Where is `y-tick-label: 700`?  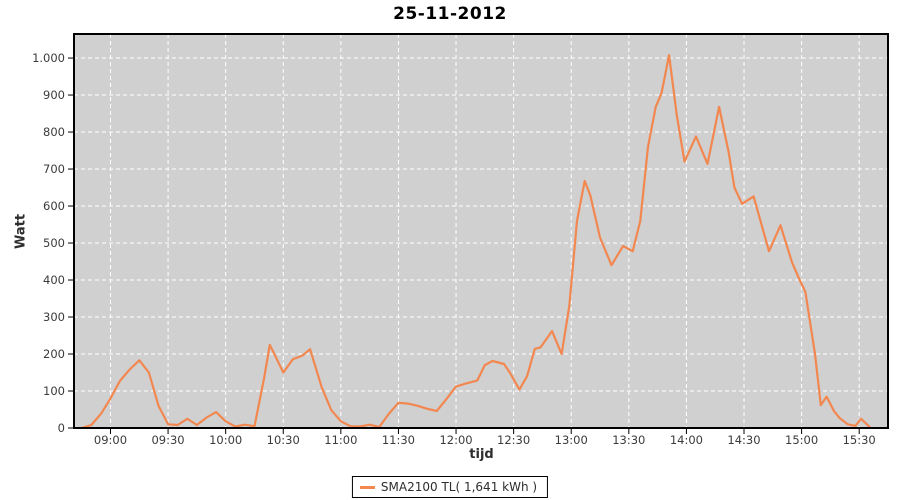 y-tick-label: 700 is located at coordinates (54, 169).